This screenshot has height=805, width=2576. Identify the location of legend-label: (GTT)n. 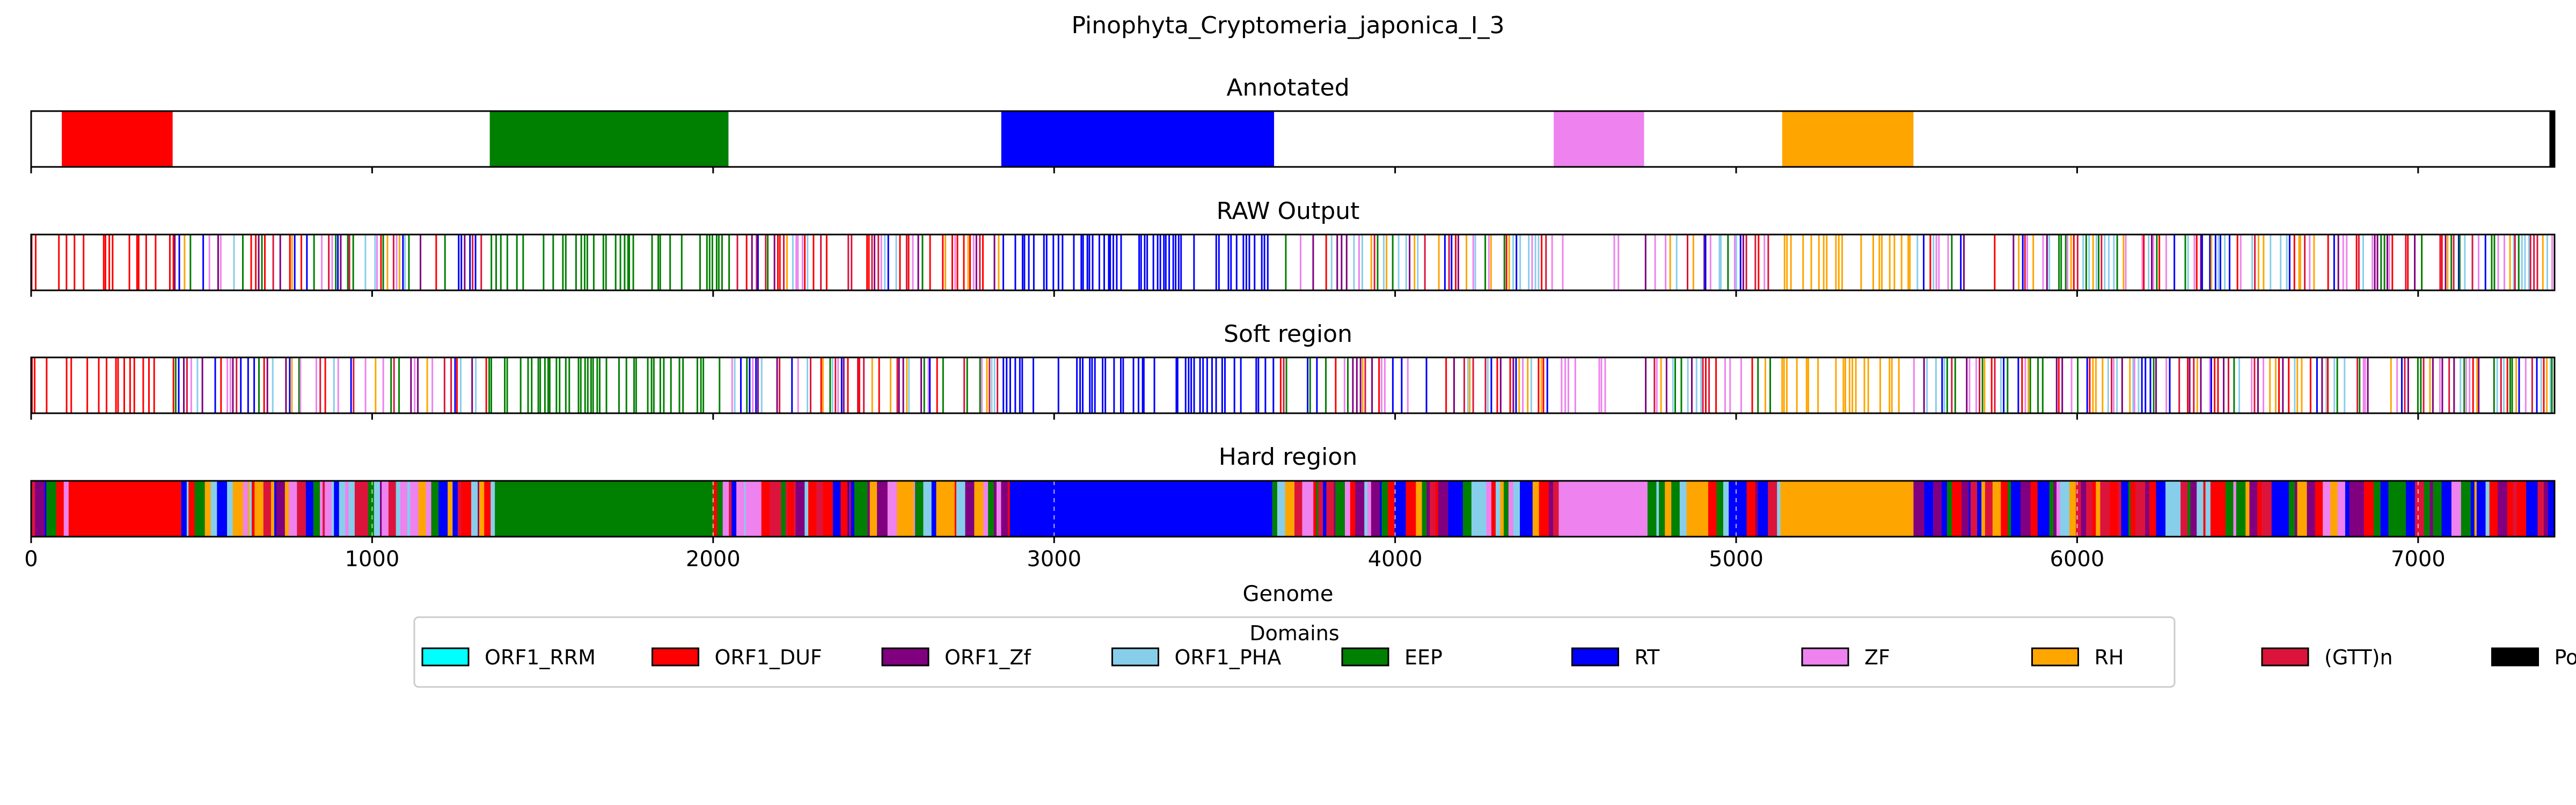
(2358, 657).